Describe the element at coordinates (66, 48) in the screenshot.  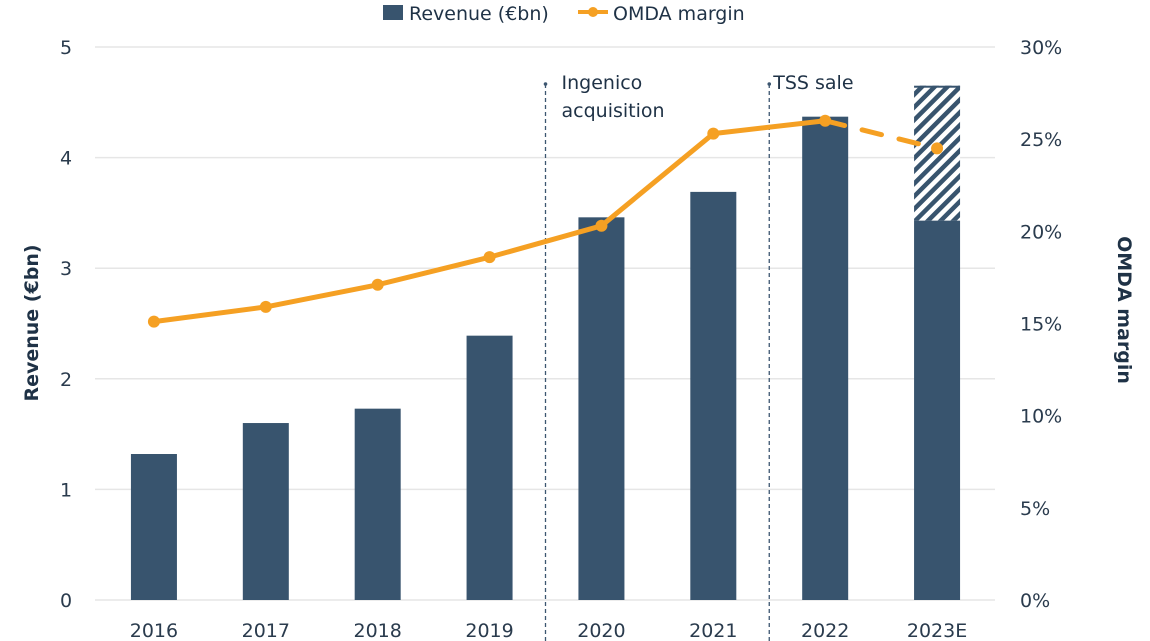
I see `left-tick-label: 5` at that location.